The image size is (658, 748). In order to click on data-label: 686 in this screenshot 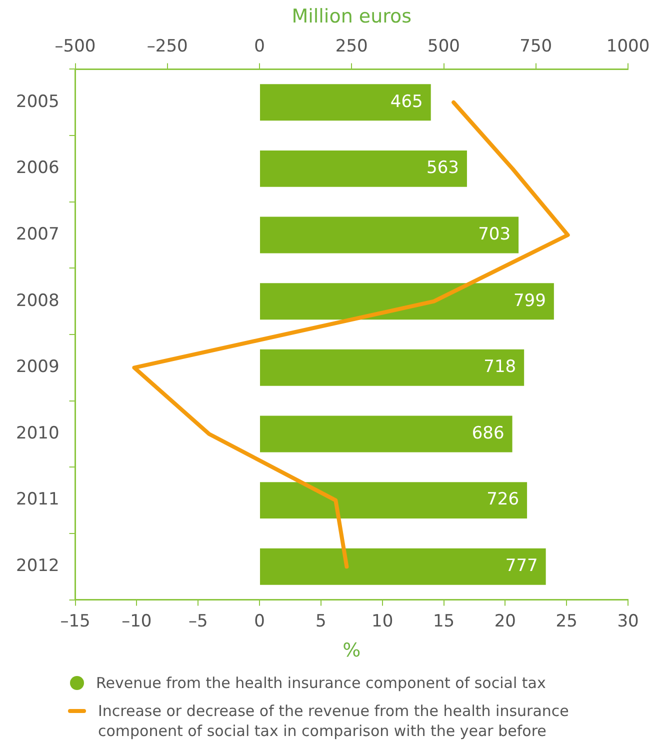, I will do `click(488, 433)`.